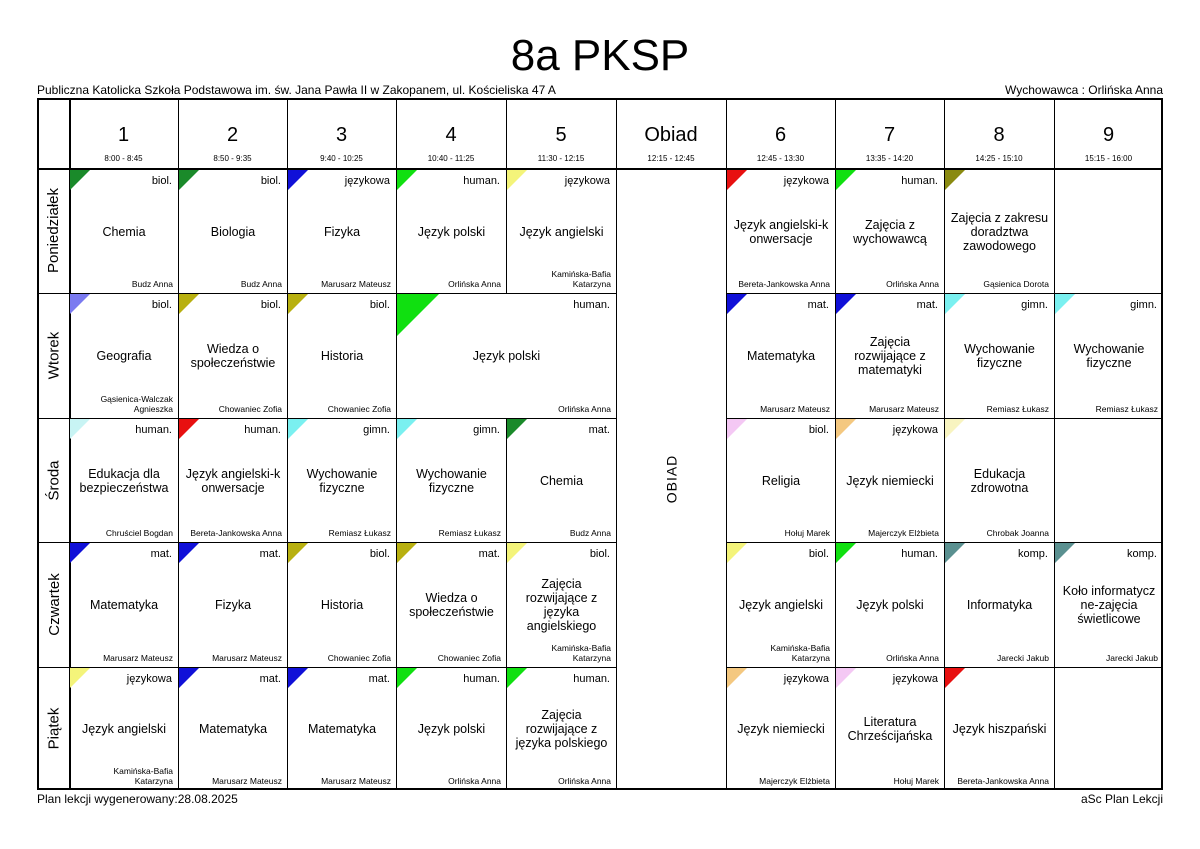 The height and width of the screenshot is (849, 1200). I want to click on period-number: 2, so click(232, 135).